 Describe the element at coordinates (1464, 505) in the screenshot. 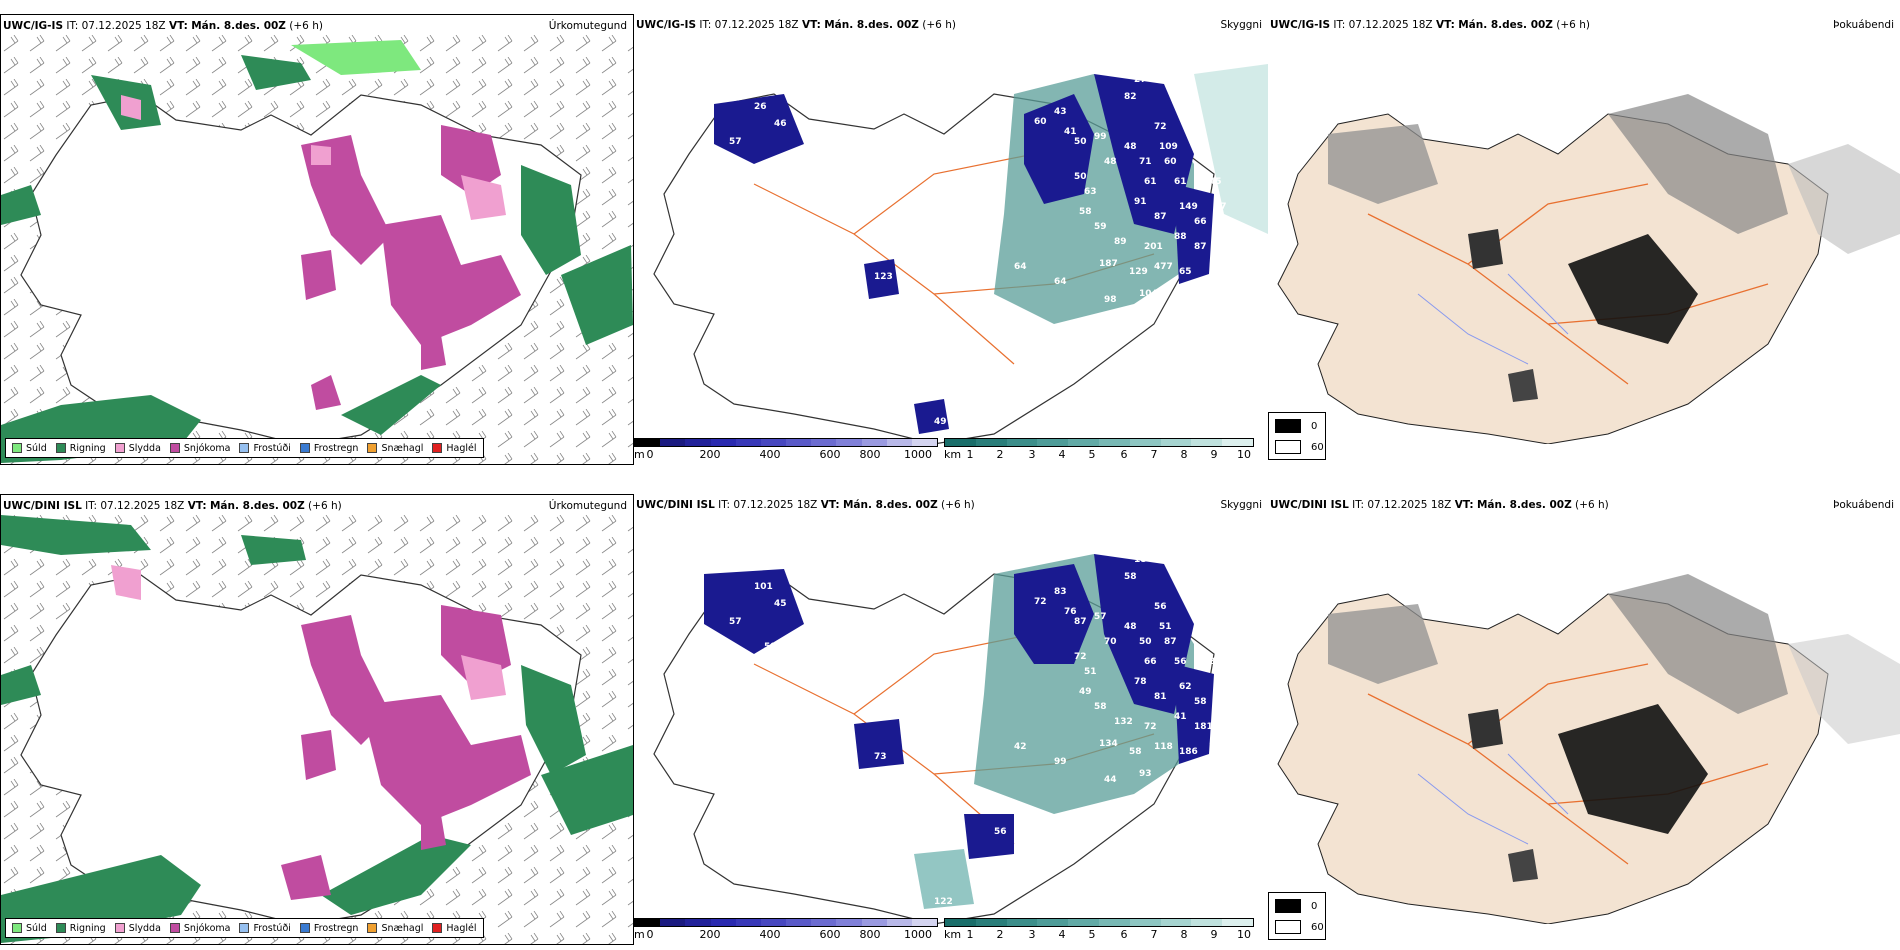

I see `valid-time-label: VT:` at that location.